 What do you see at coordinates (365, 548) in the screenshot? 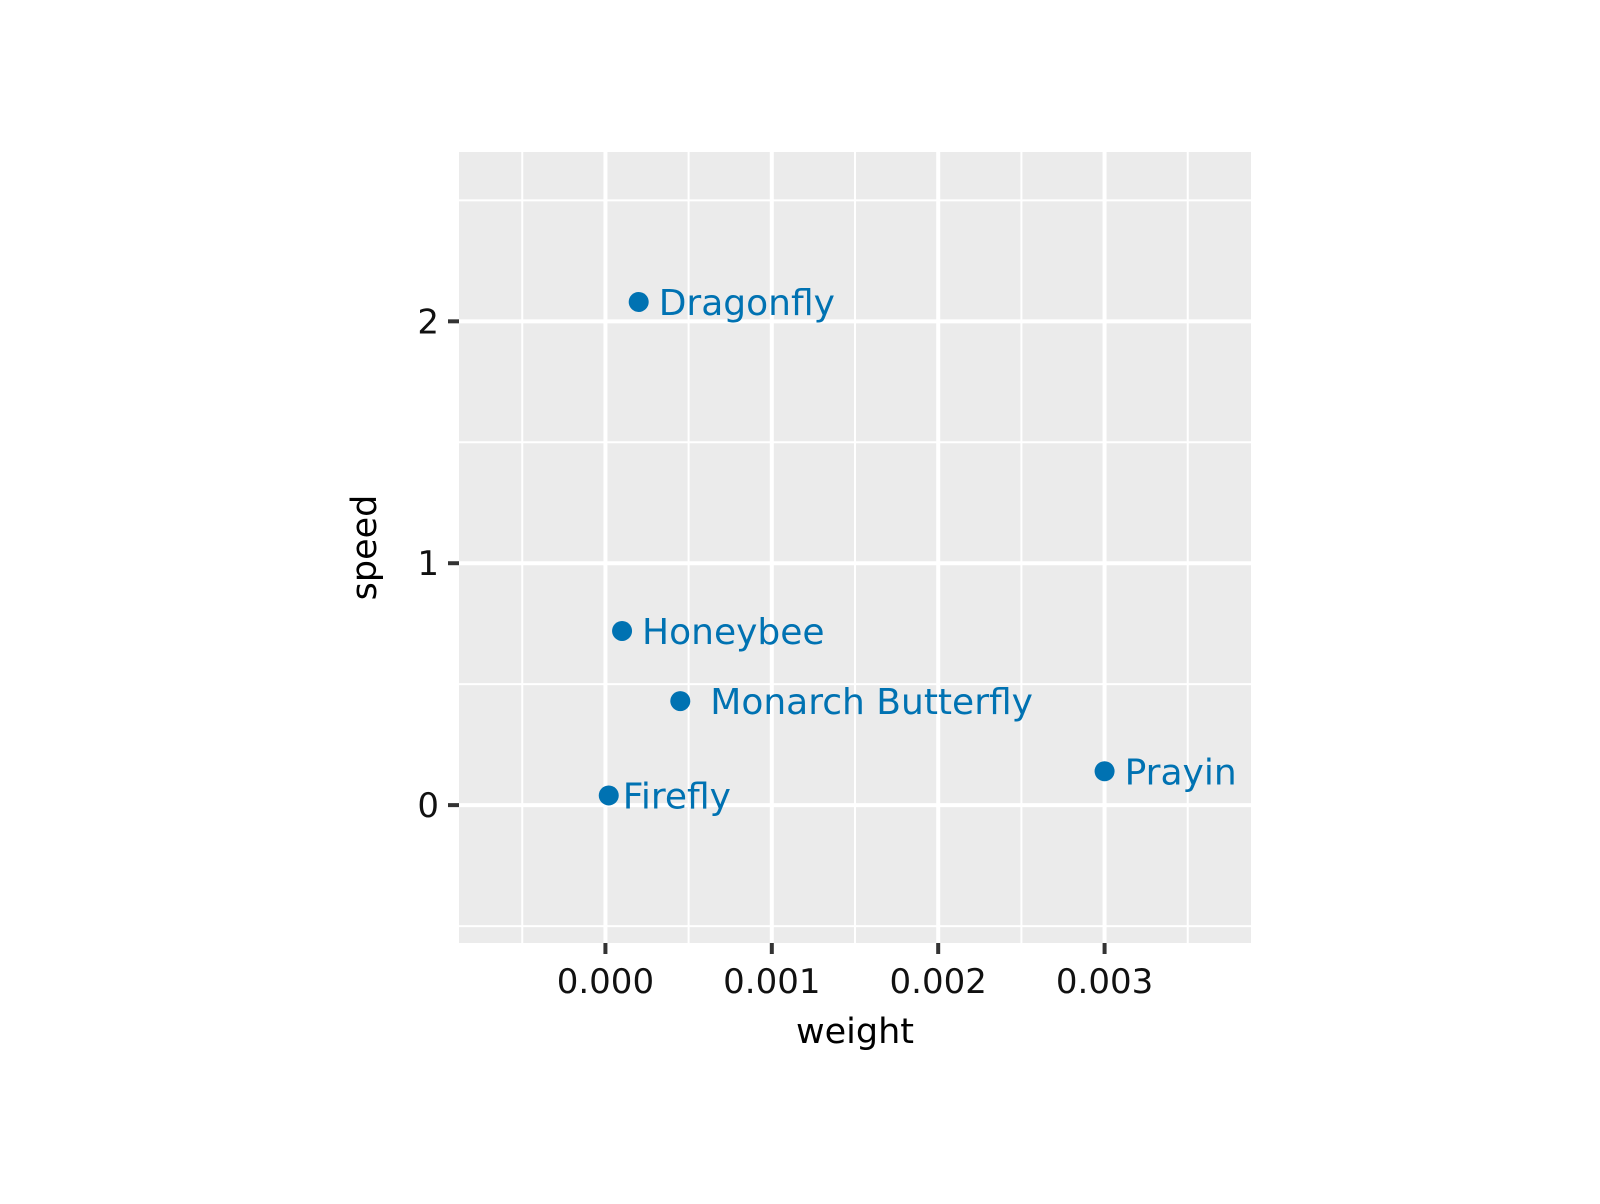
I see `y-axis-title: speed` at bounding box center [365, 548].